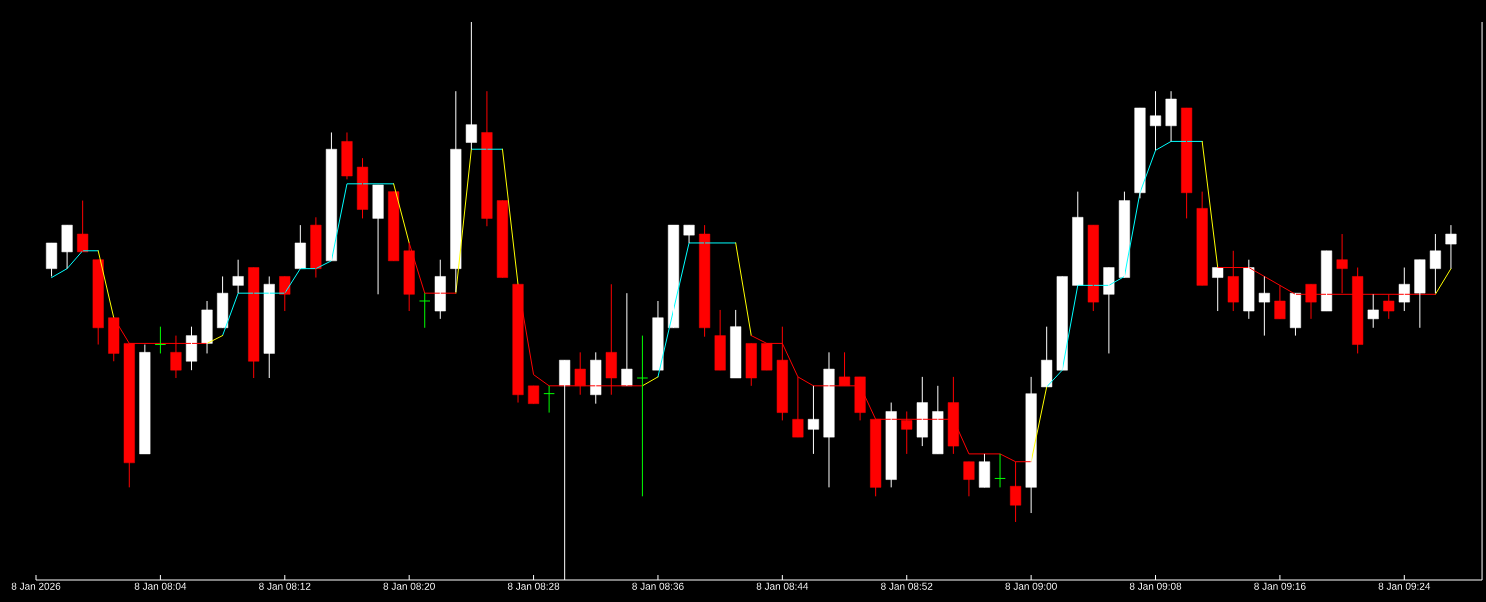 This screenshot has height=602, width=1486. I want to click on x-tick-label: 8 Jan 08:52, so click(907, 586).